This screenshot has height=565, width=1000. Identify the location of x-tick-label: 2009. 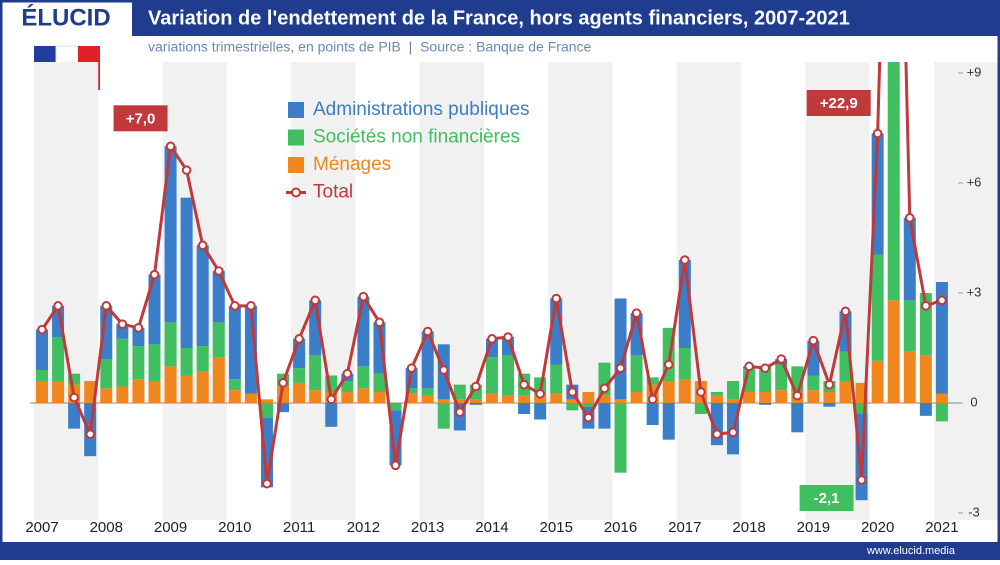
(170, 527).